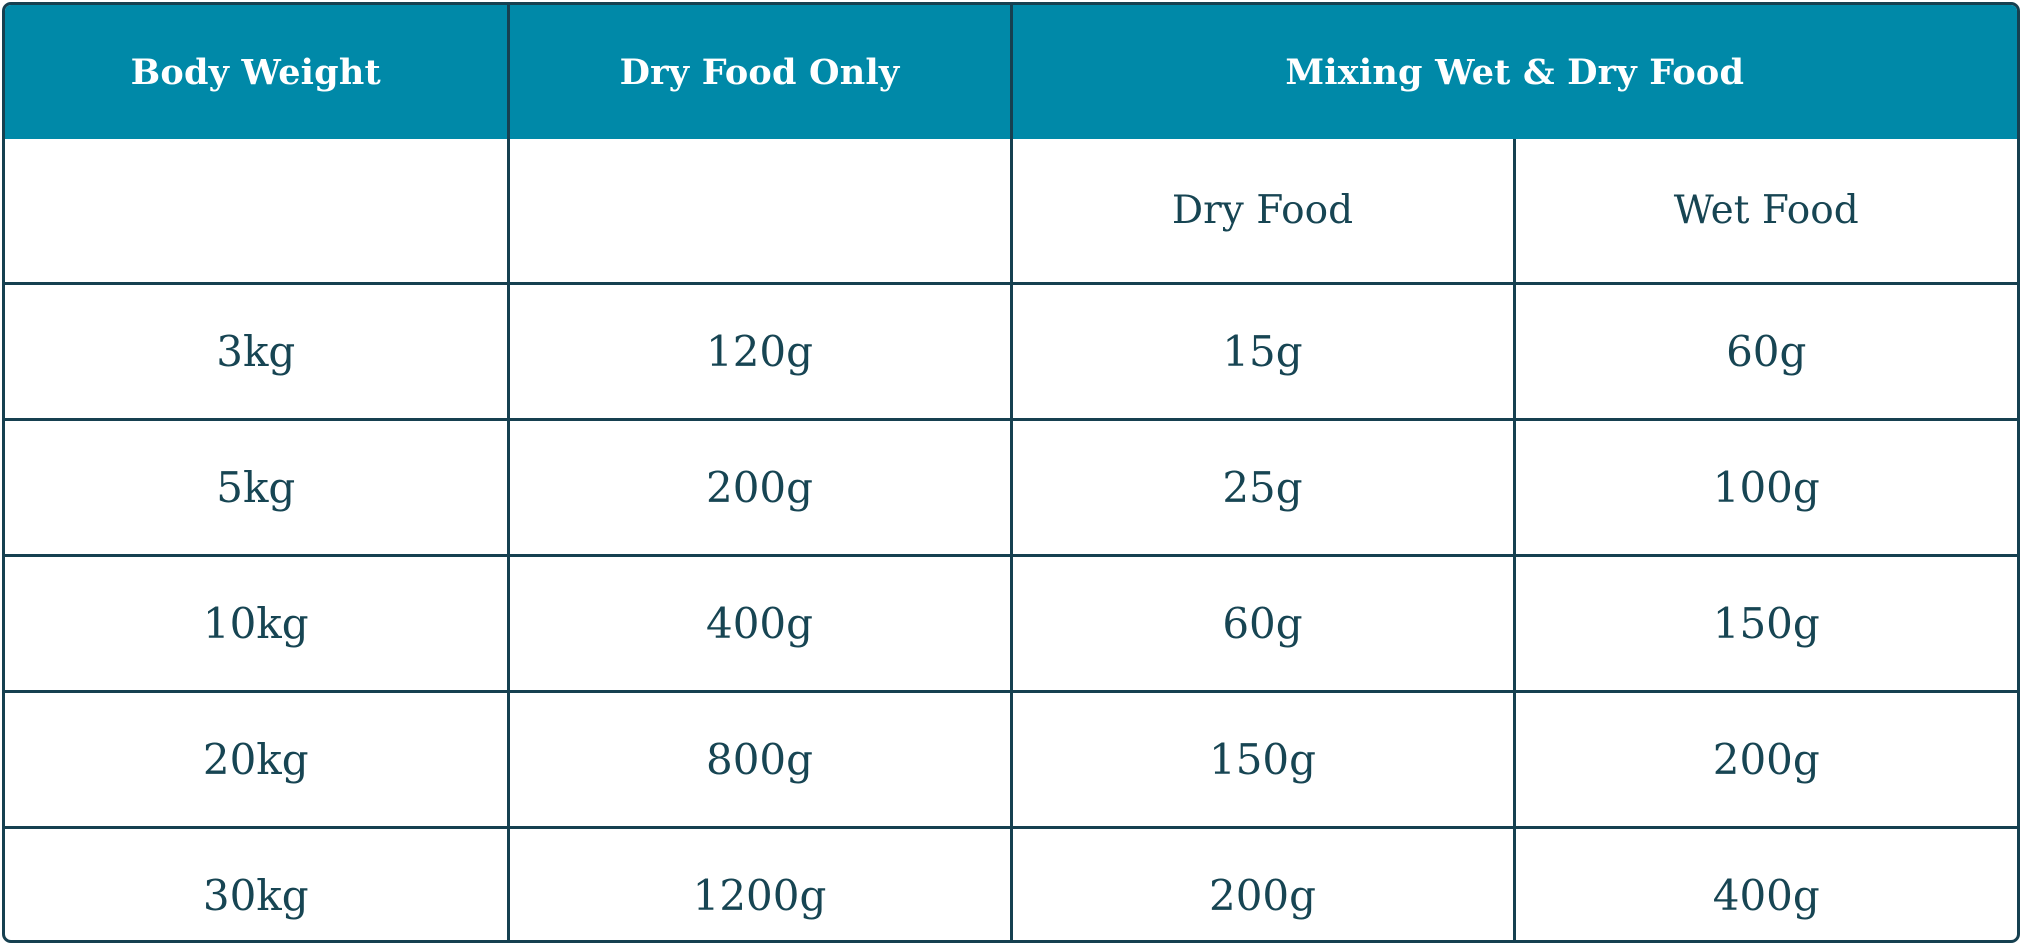 The width and height of the screenshot is (2022, 946). I want to click on table-row: 20kg 800g 150g 200g, so click(1011, 759).